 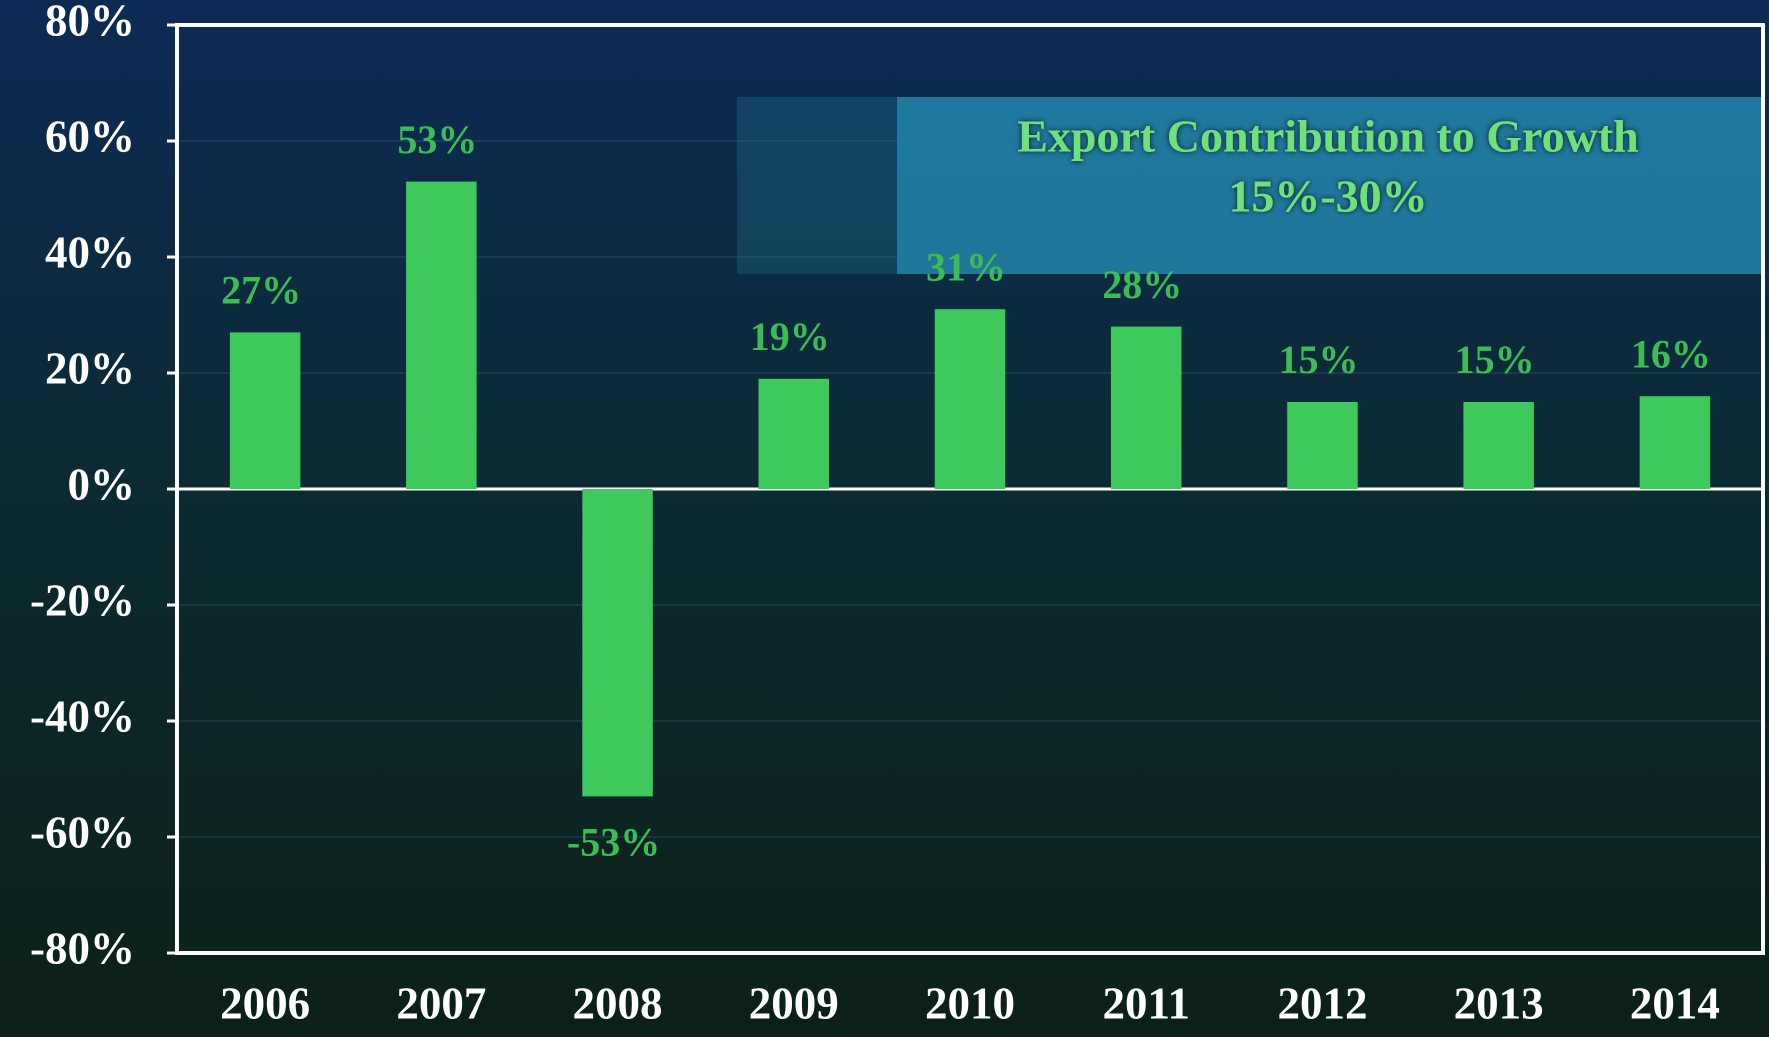 I want to click on y-tick-label: 20%, so click(x=90, y=368).